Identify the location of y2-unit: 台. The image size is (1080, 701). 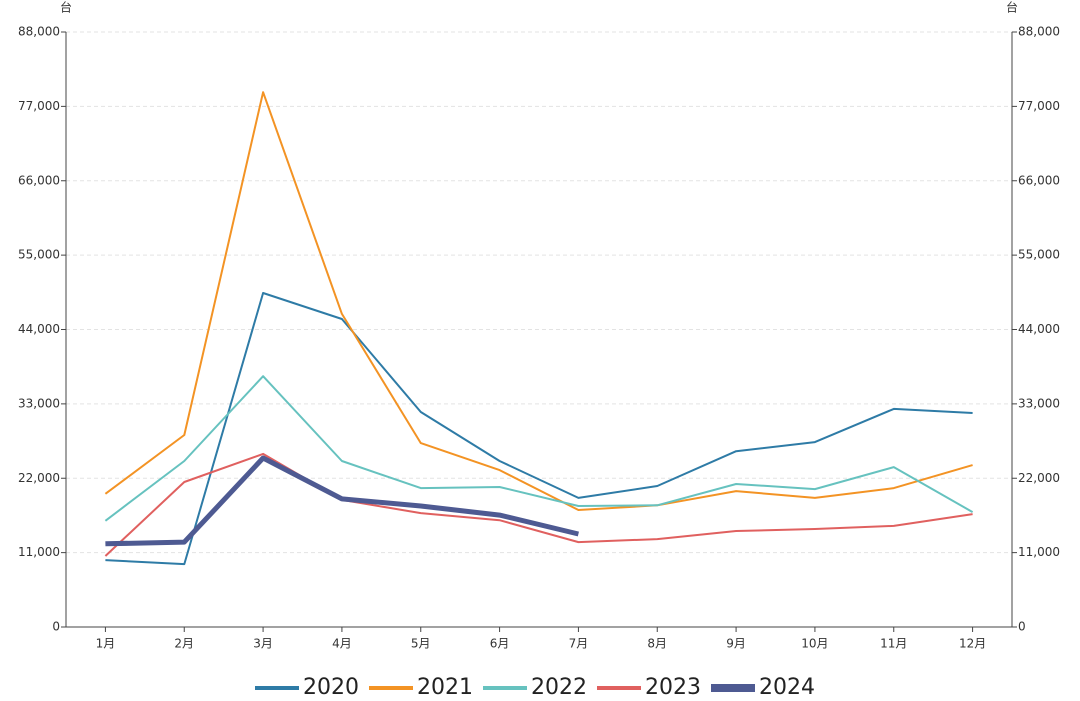
(1012, 7).